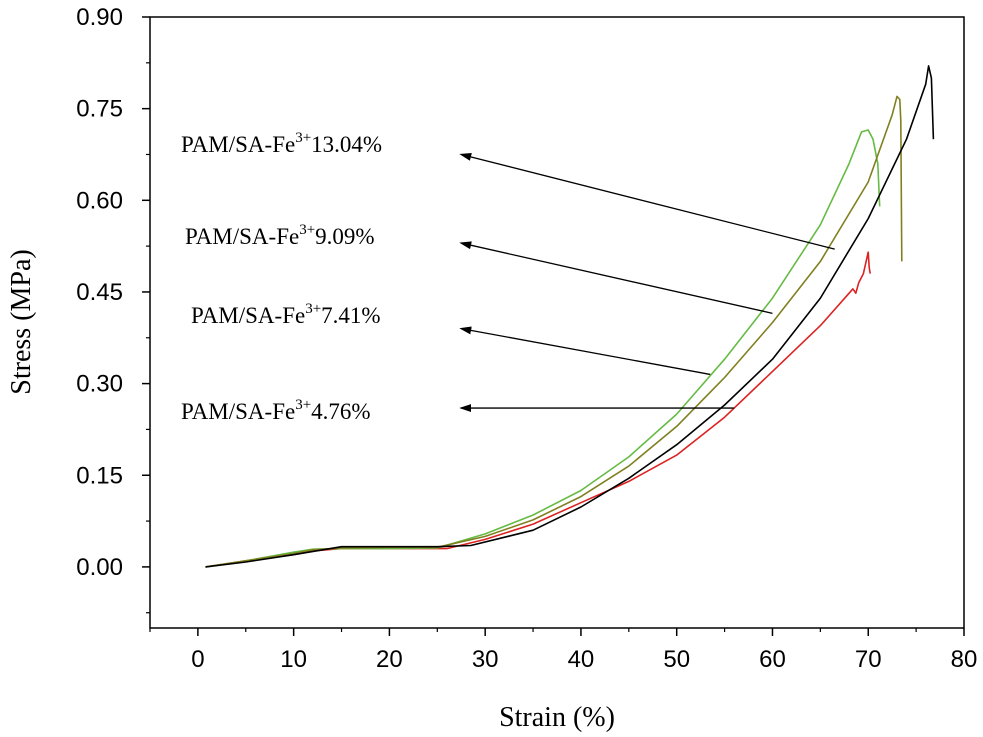 This screenshot has height=737, width=983. I want to click on y-tick-label: 0.30, so click(99, 384).